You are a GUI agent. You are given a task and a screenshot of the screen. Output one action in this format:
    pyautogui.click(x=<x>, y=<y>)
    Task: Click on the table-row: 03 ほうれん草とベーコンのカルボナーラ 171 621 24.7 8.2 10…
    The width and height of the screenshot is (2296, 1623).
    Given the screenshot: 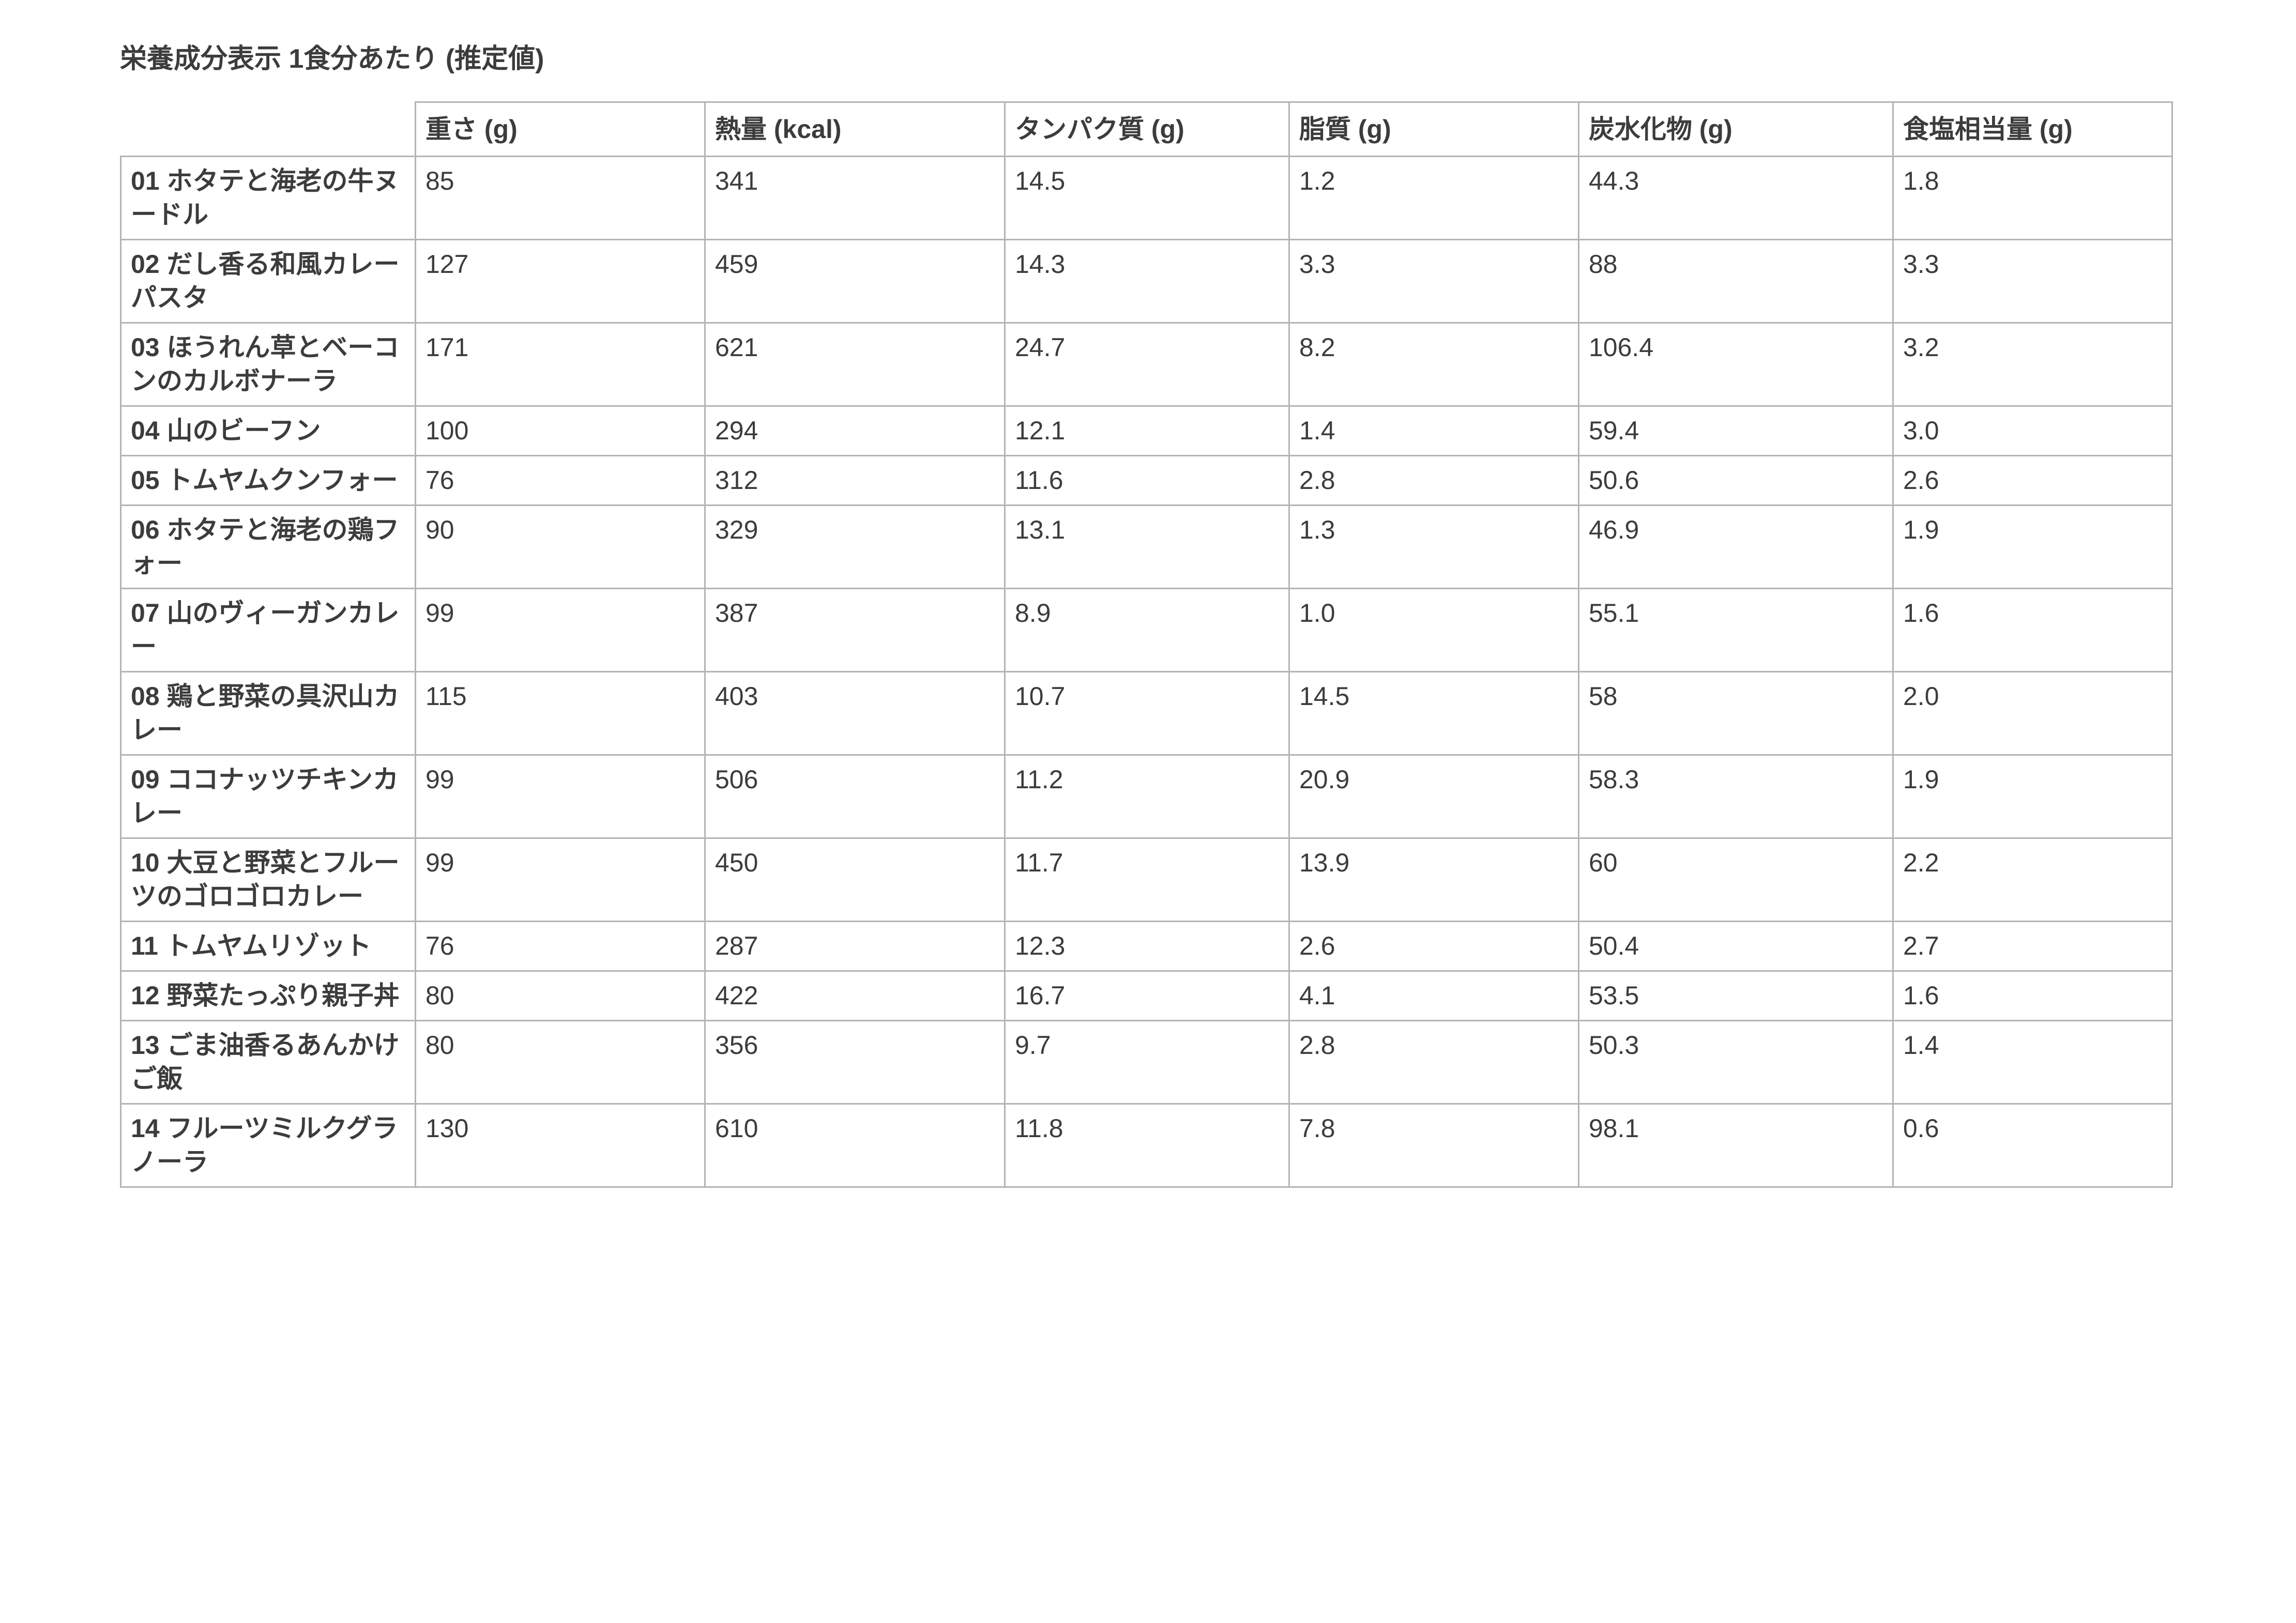 What is the action you would take?
    pyautogui.click(x=1146, y=364)
    